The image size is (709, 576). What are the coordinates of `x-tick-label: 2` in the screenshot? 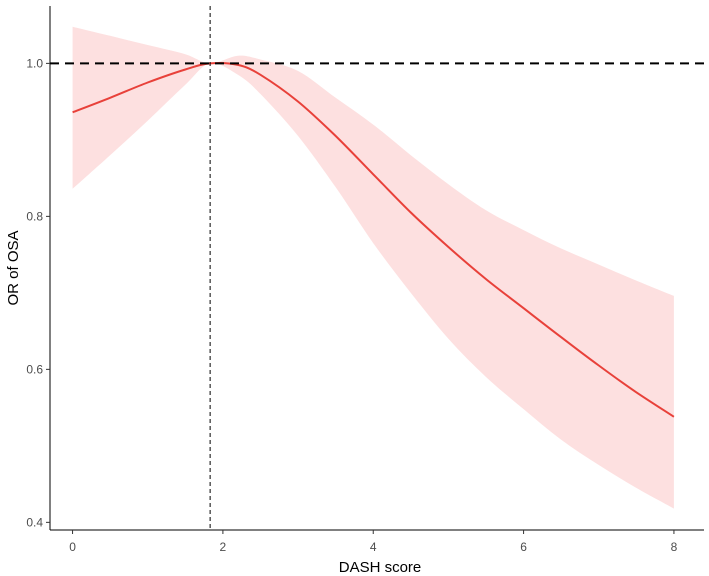 It's located at (223, 547).